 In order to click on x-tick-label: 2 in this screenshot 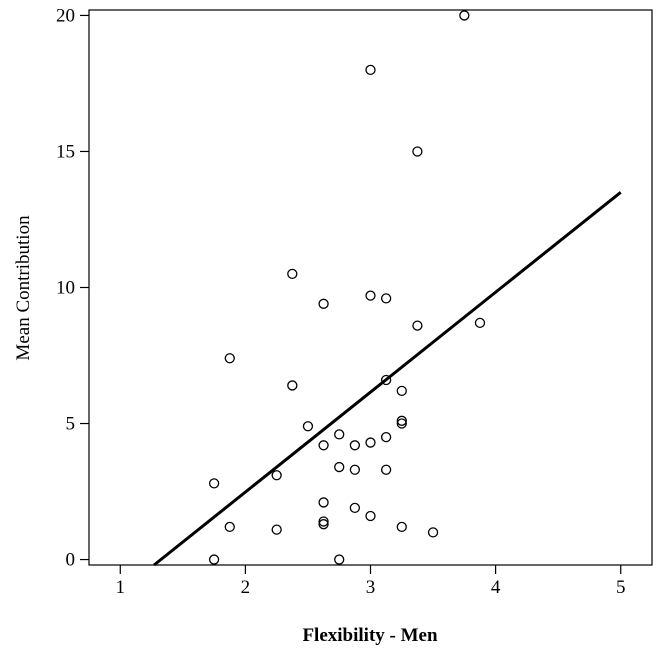, I will do `click(246, 587)`.